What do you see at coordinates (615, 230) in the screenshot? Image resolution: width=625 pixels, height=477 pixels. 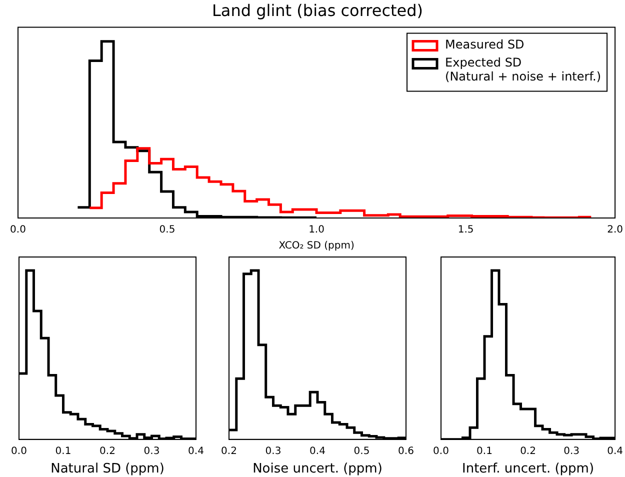 I see `x-tick-label: 2.0` at bounding box center [615, 230].